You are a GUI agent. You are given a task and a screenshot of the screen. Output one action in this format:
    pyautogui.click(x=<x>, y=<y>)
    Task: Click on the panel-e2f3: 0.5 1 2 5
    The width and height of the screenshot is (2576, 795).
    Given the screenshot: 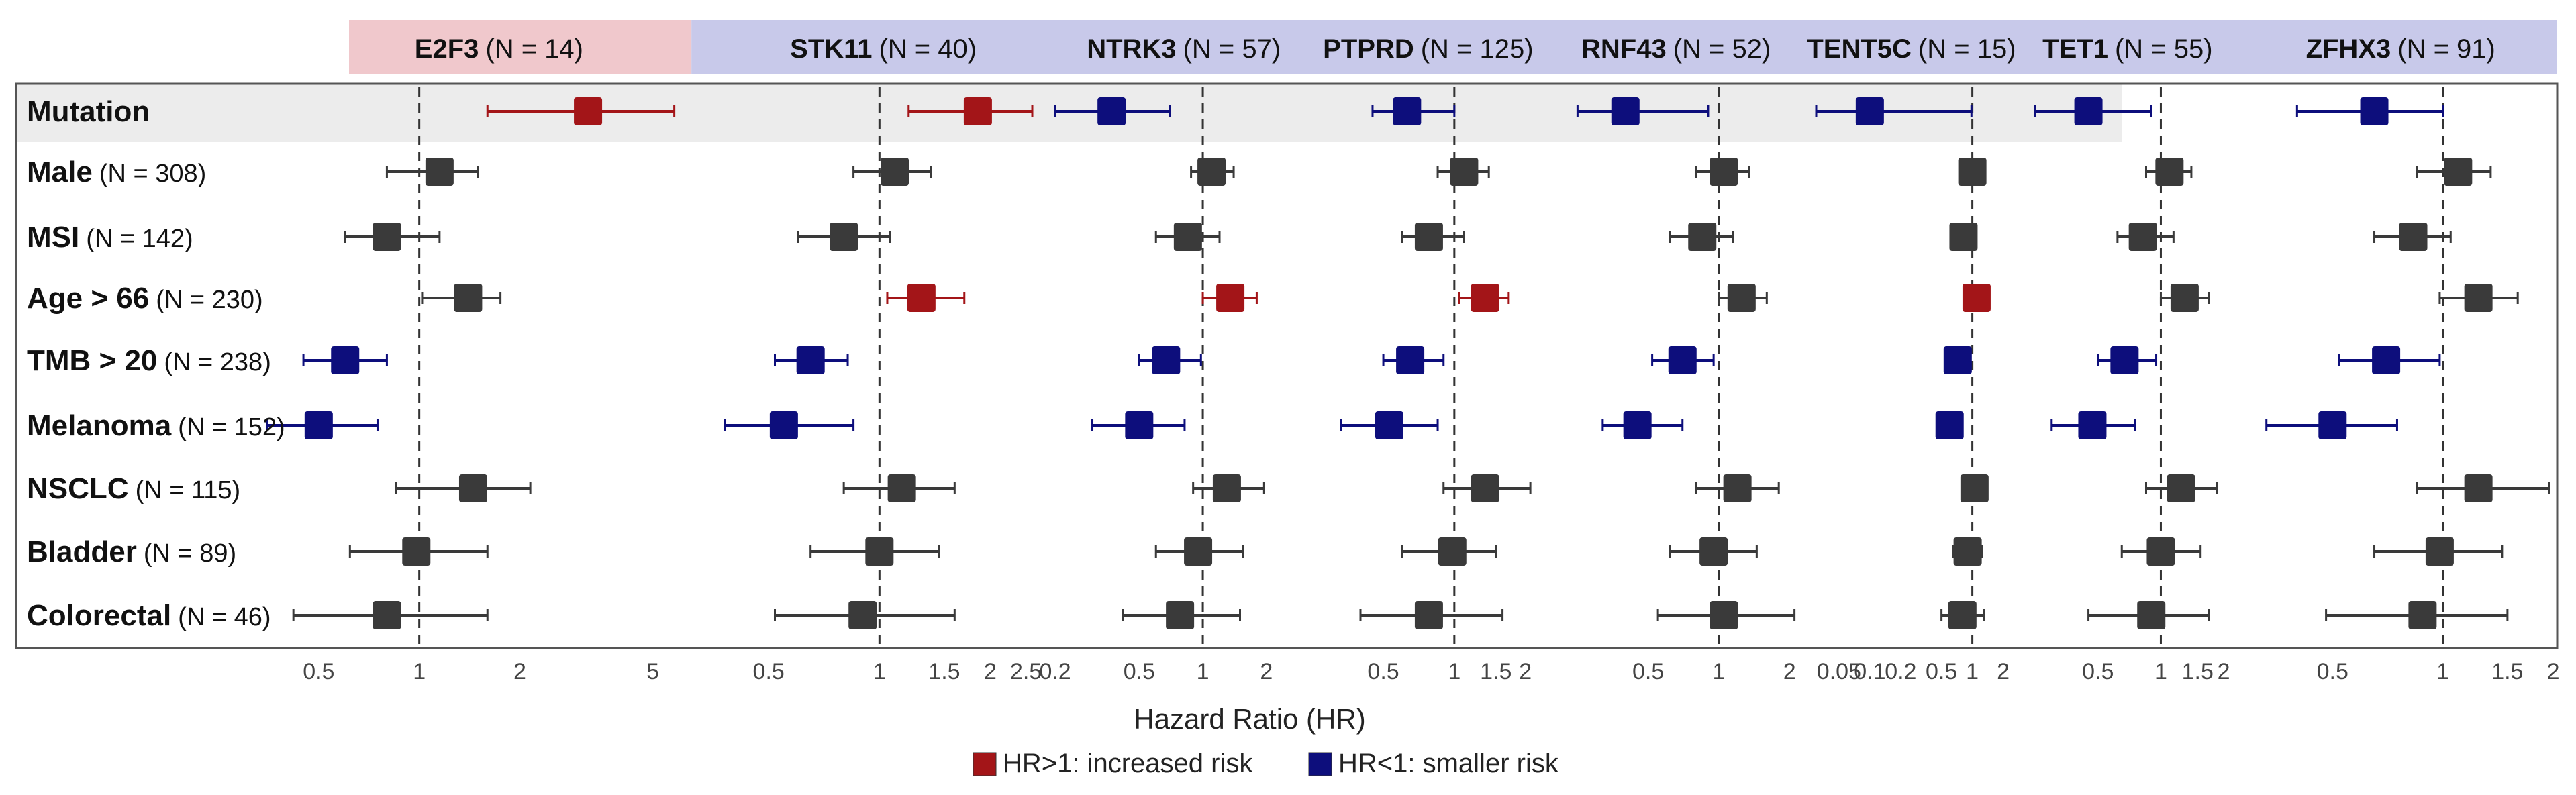 What is the action you would take?
    pyautogui.click(x=471, y=385)
    